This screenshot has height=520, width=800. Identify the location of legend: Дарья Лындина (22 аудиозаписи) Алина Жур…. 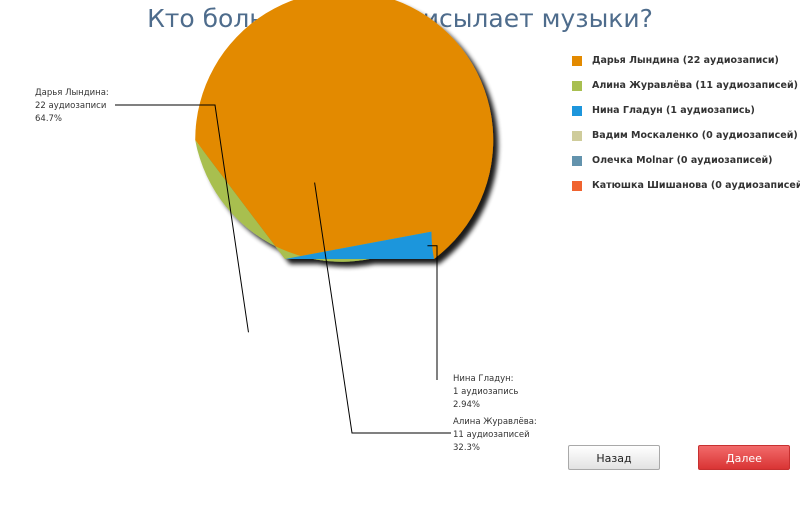
(686, 130).